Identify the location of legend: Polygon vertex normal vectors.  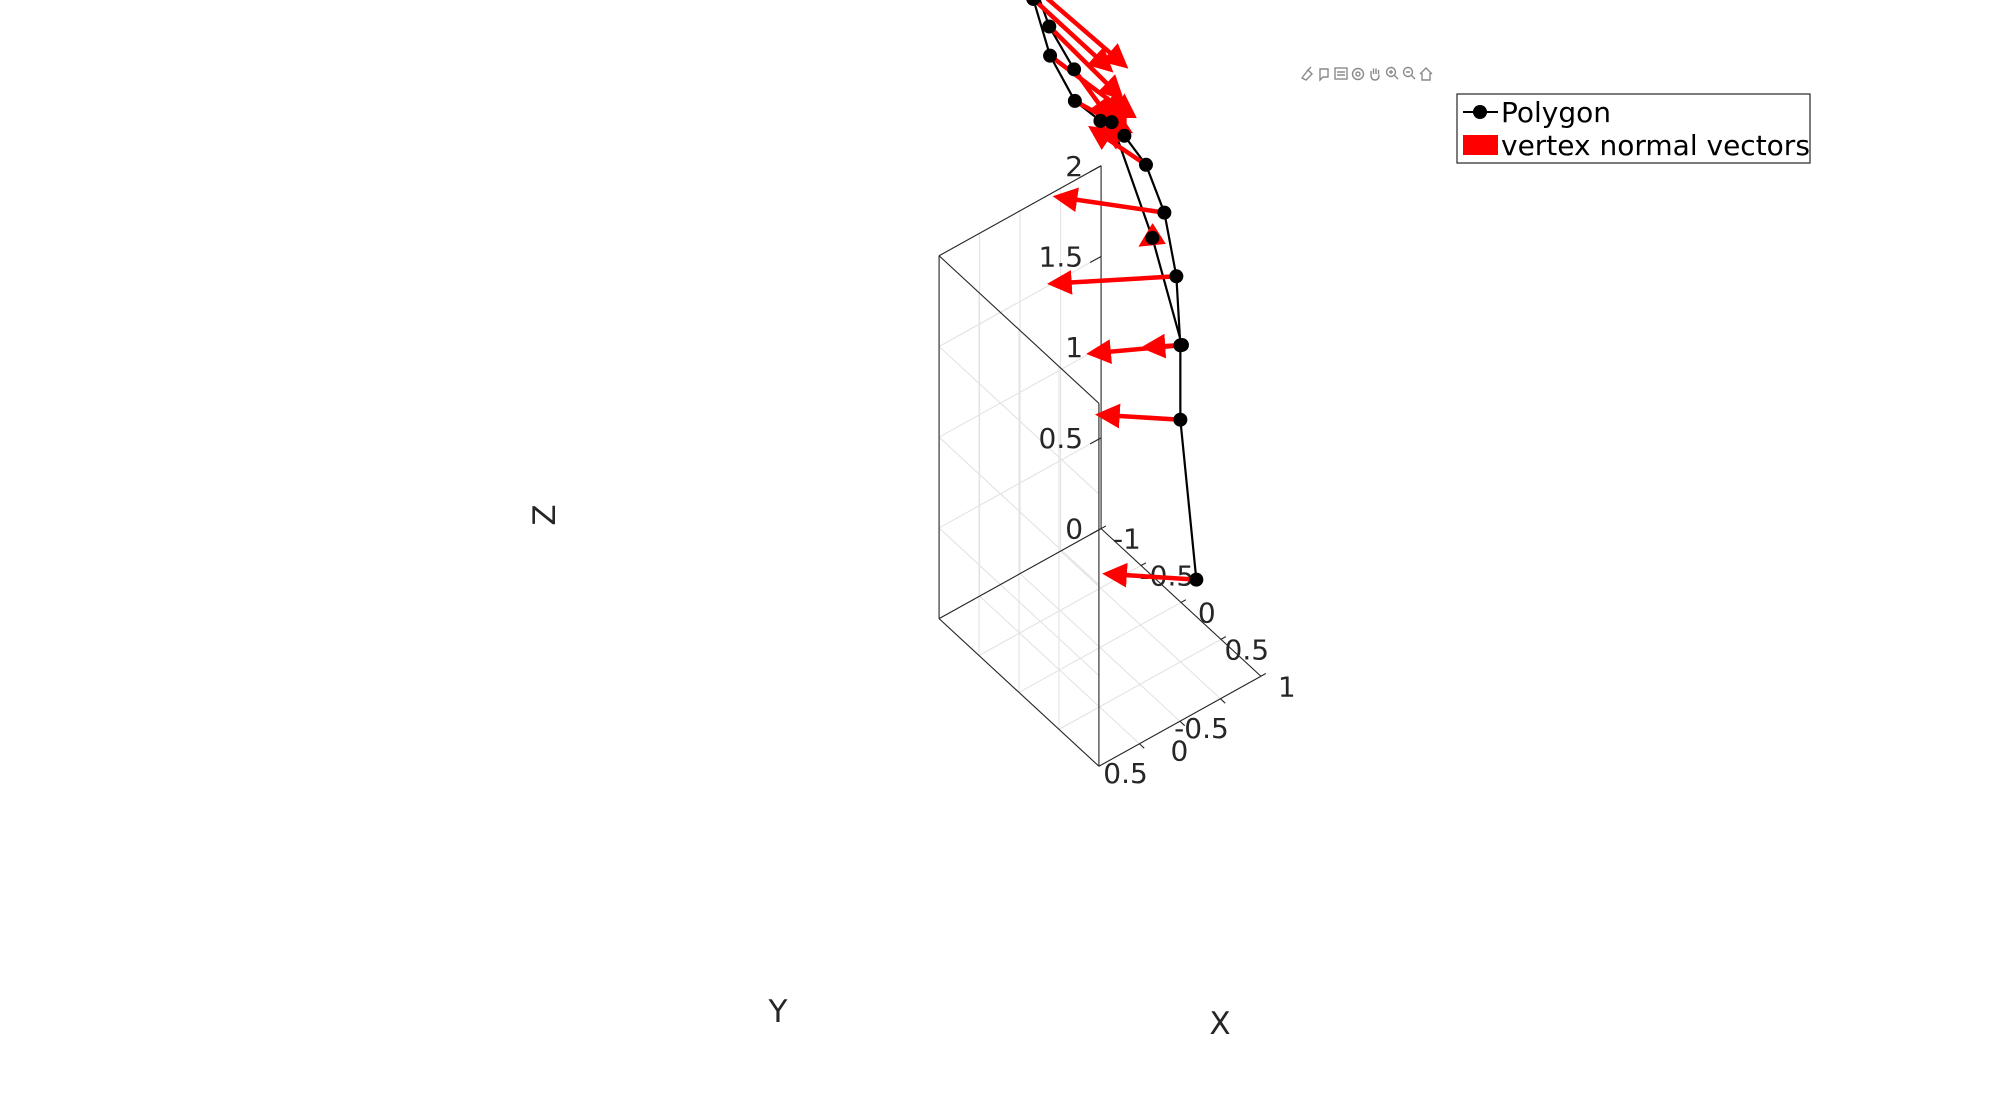
(1633, 128).